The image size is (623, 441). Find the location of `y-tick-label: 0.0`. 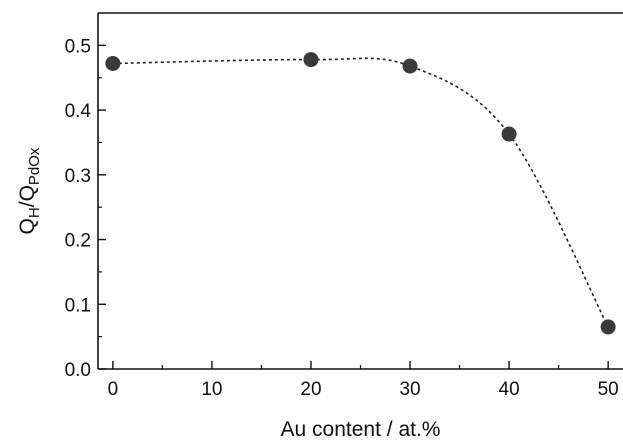

y-tick-label: 0.0 is located at coordinates (78, 370).